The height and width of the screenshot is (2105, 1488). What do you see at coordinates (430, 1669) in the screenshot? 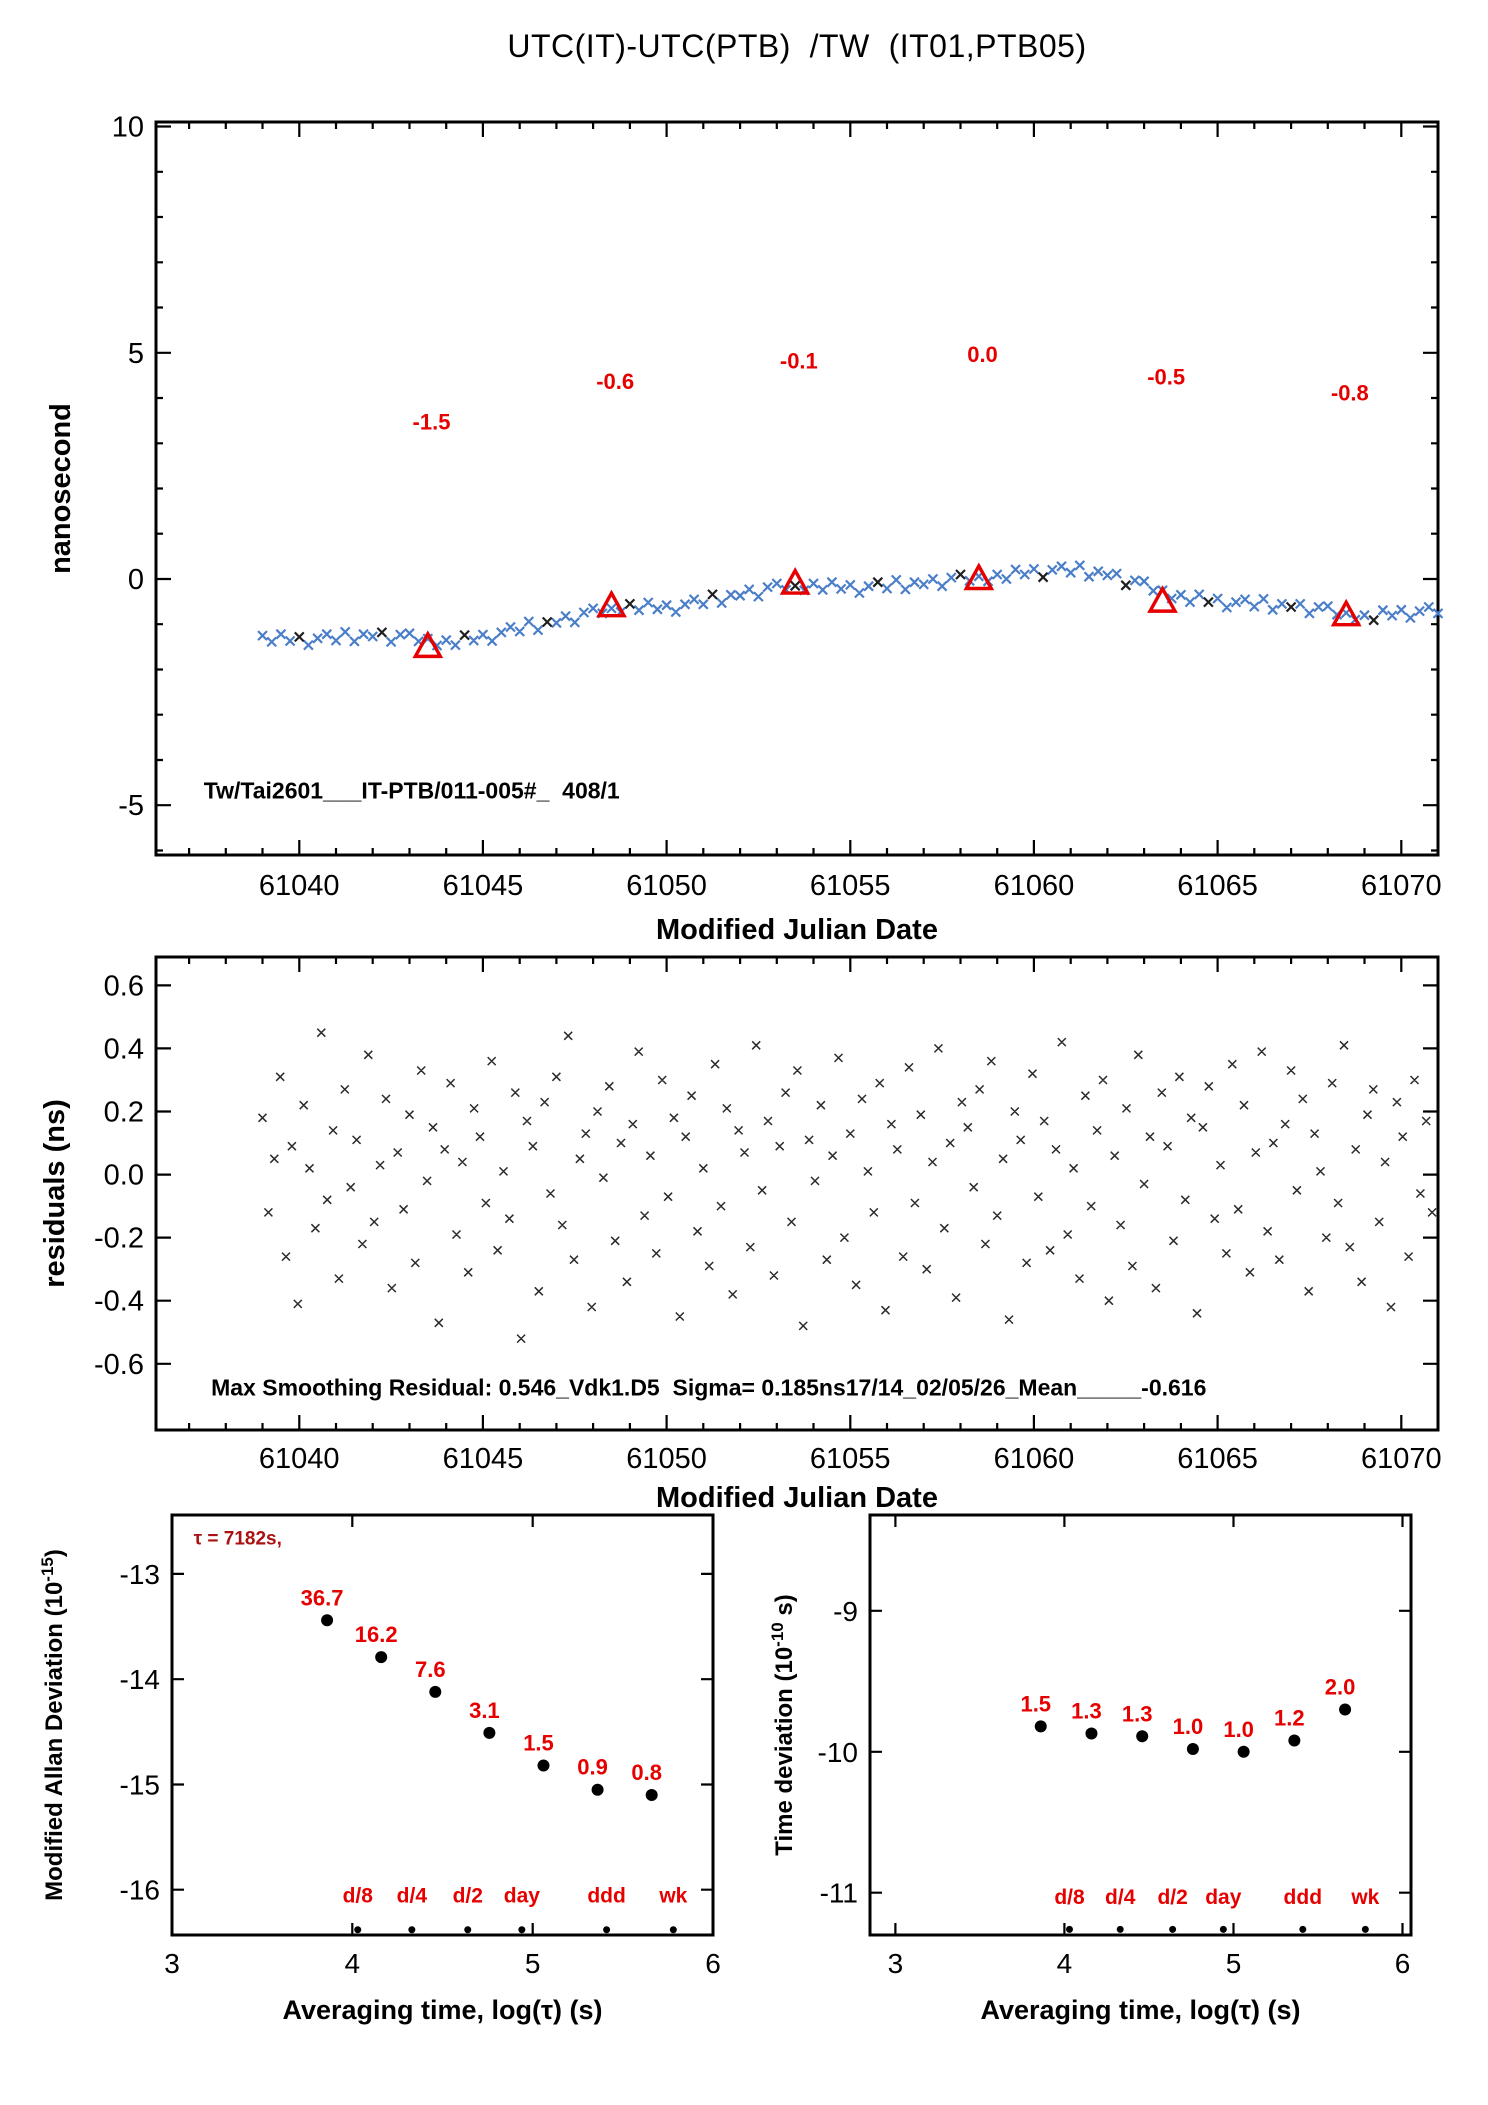
I see `svg-text: 7.6` at bounding box center [430, 1669].